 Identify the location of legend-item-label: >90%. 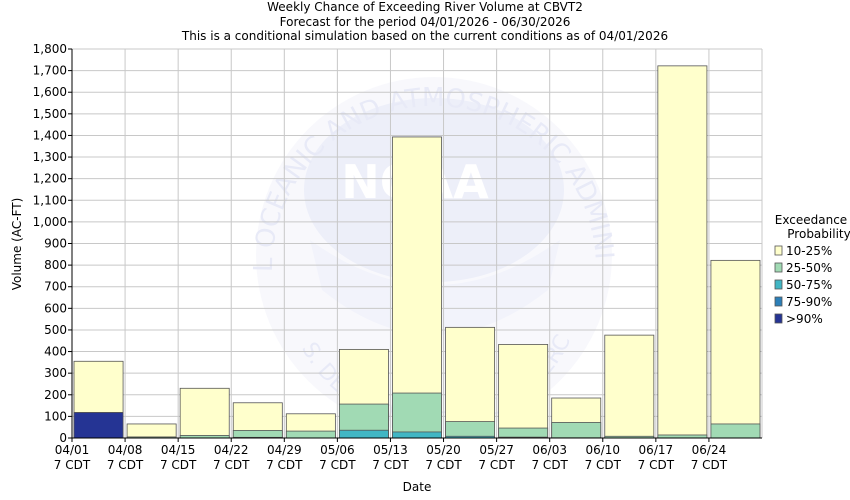
(804, 319).